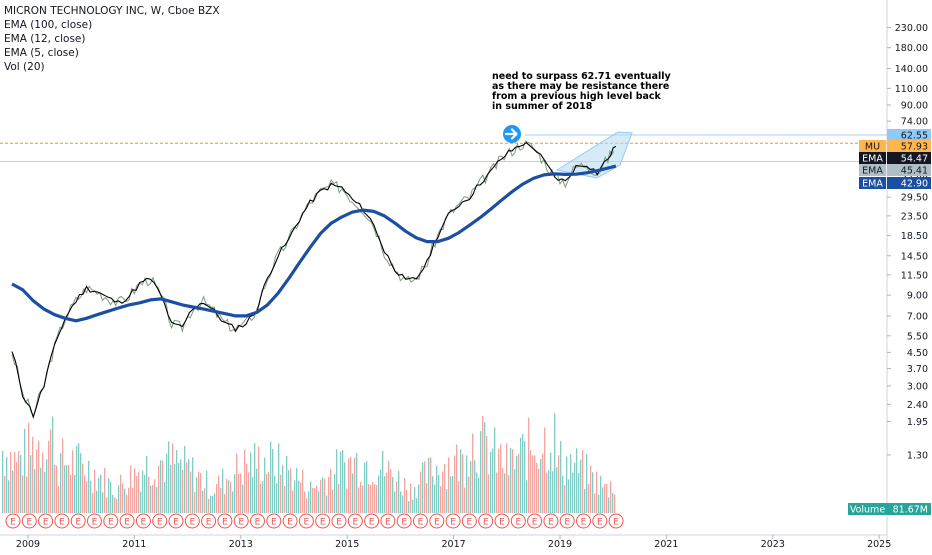 This screenshot has height=555, width=932. What do you see at coordinates (889, 509) in the screenshot?
I see `volume-tag: Volume 81.67M` at bounding box center [889, 509].